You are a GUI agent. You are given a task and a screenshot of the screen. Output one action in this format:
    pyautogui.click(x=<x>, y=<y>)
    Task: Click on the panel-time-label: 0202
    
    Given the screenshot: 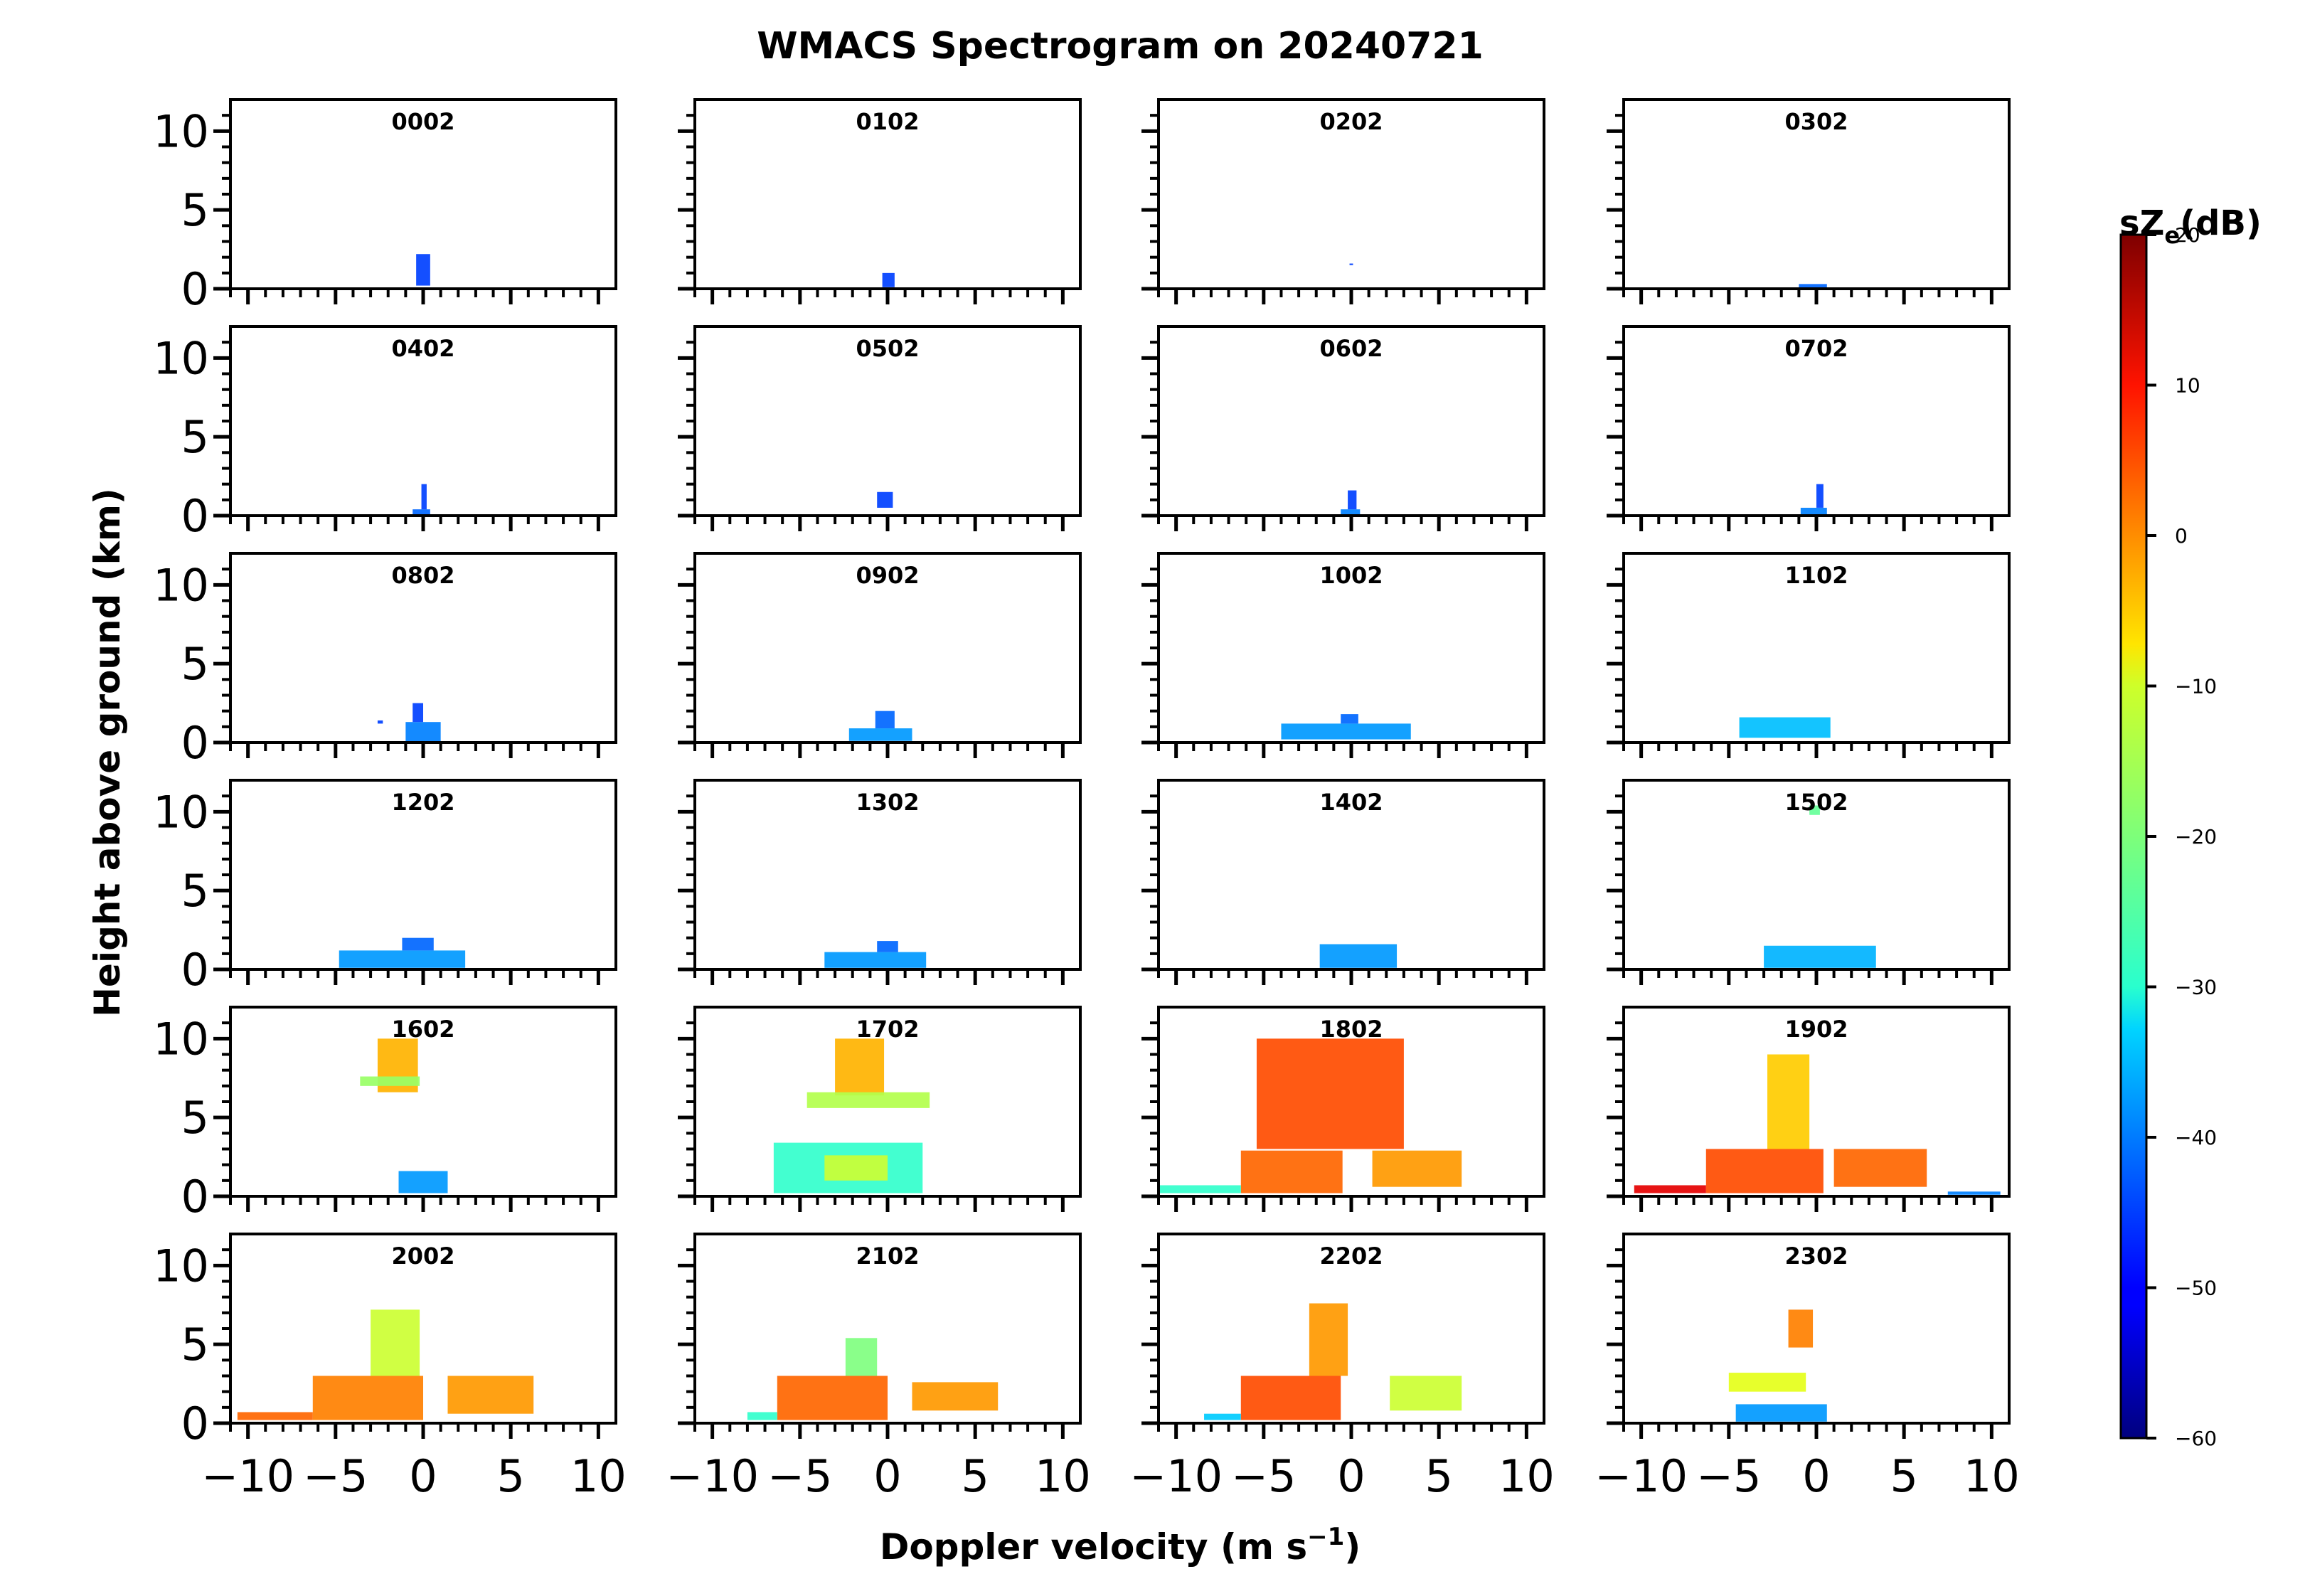 What is the action you would take?
    pyautogui.click(x=1351, y=121)
    